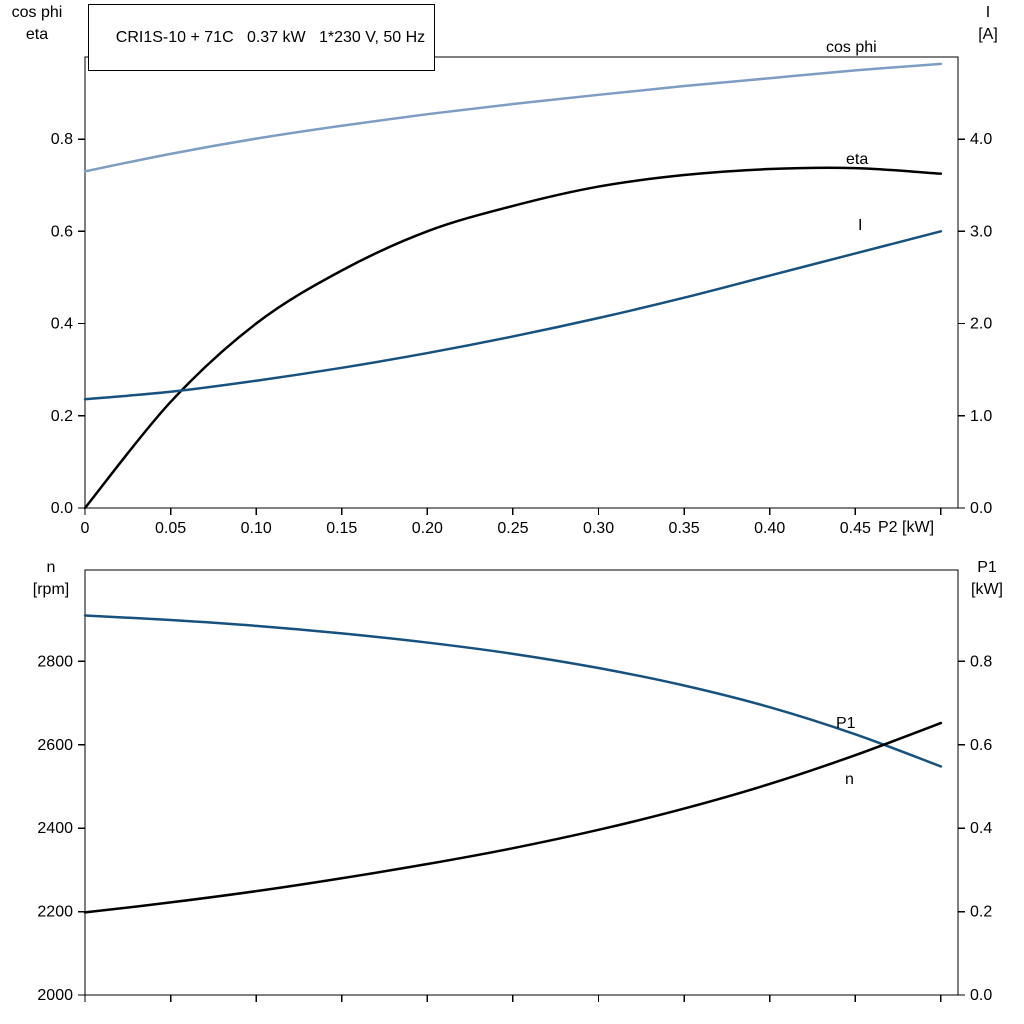 The image size is (1024, 1024). What do you see at coordinates (85, 528) in the screenshot?
I see `x-tick-label: 0` at bounding box center [85, 528].